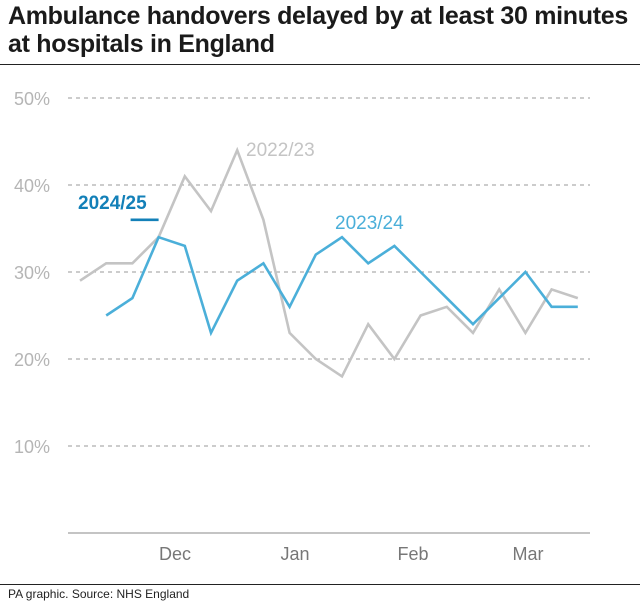  Describe the element at coordinates (528, 554) in the screenshot. I see `x-tick-label: Mar` at that location.